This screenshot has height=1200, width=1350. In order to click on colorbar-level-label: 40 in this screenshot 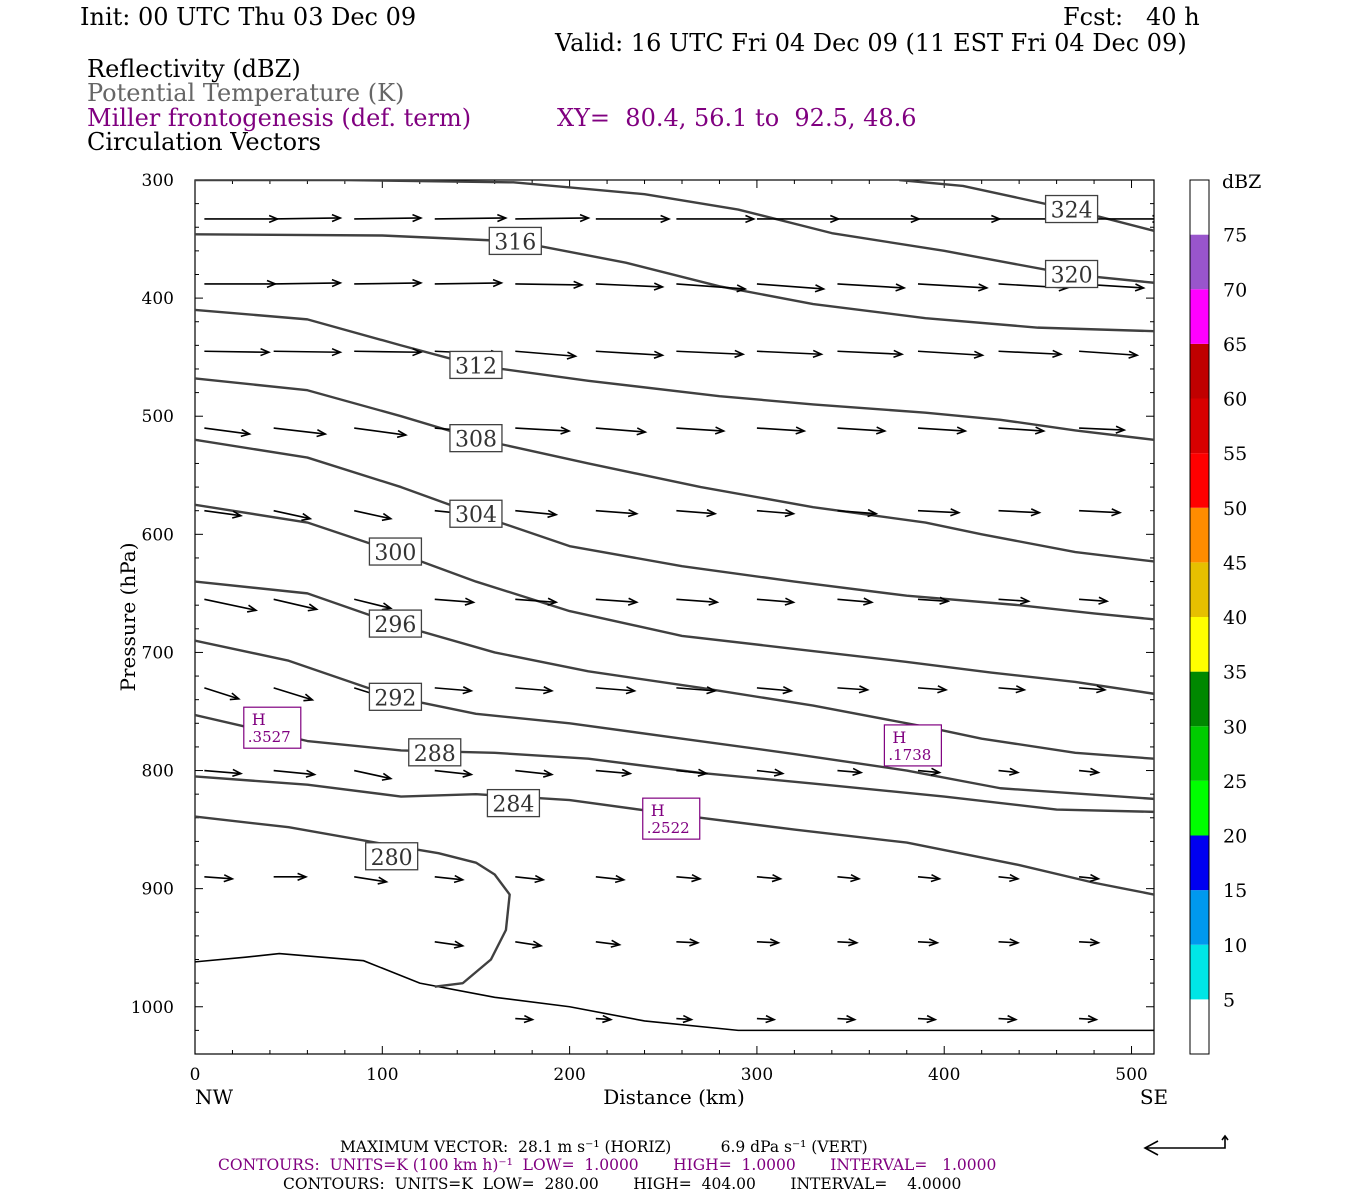, I will do `click(1235, 618)`.